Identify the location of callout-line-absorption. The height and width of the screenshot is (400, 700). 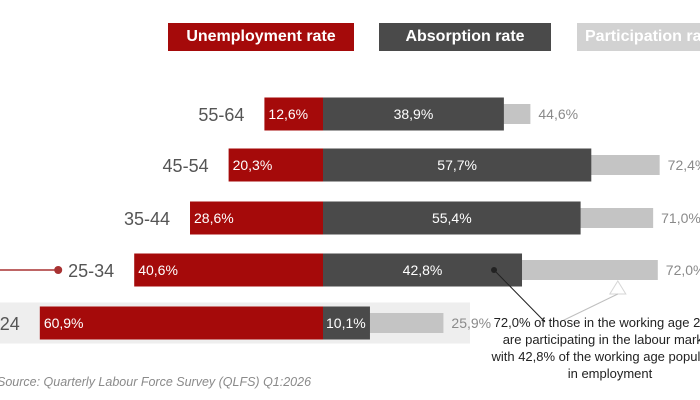
(519, 296).